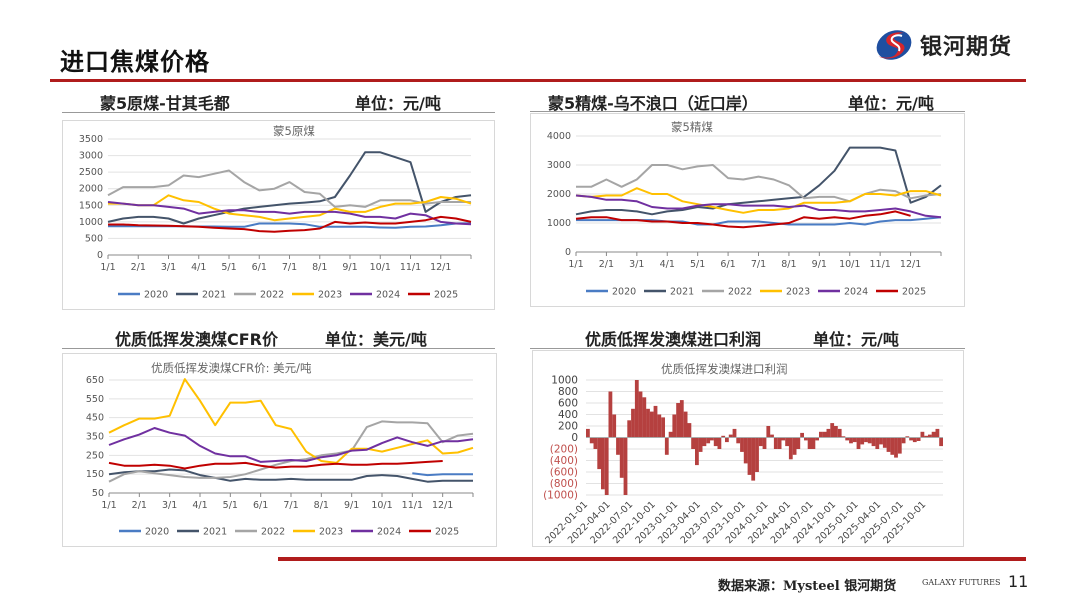 This screenshot has width=1080, height=608. Describe the element at coordinates (107, 267) in the screenshot. I see `x-tick-label: 1/1` at that location.